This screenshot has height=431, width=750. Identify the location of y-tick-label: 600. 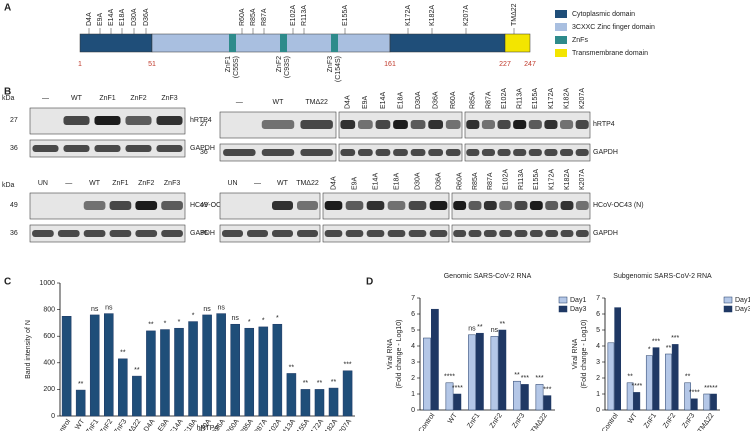
(49, 336).